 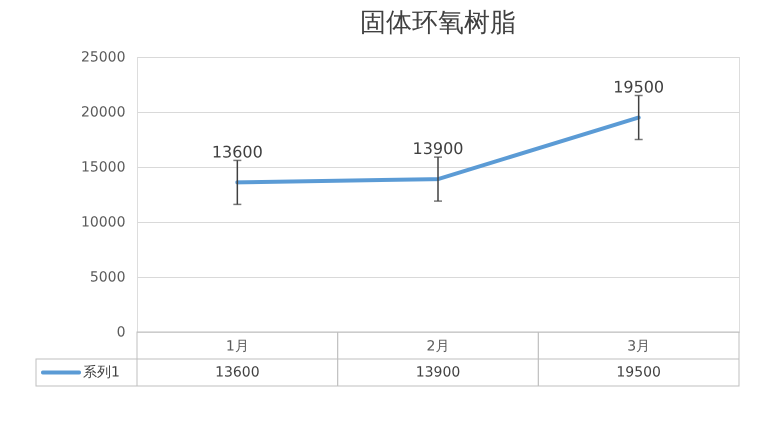 I want to click on x-tick-label: 2月, so click(x=438, y=346).